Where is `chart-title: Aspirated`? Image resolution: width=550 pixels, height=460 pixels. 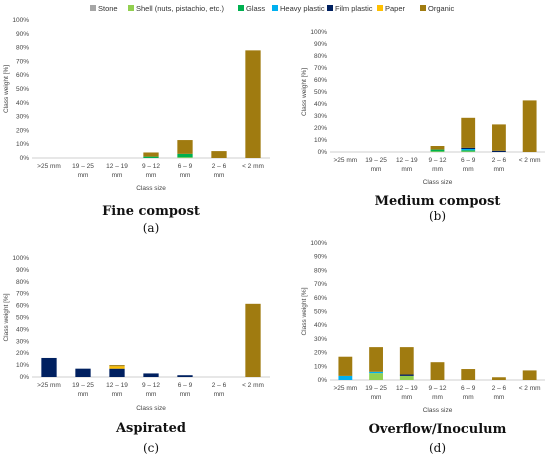
chart-title: Aspirated is located at coordinates (150, 428).